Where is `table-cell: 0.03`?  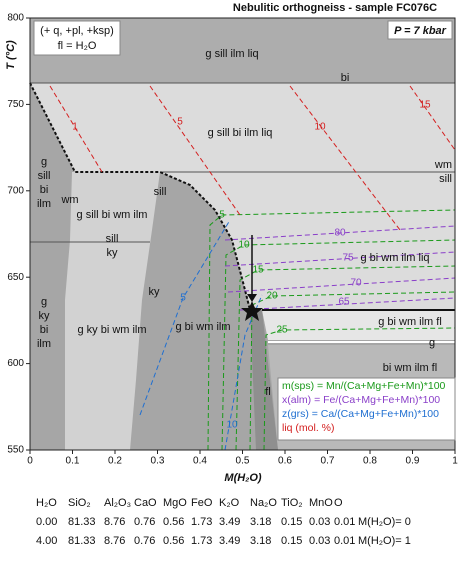
table-cell: 0.03 is located at coordinates (319, 522).